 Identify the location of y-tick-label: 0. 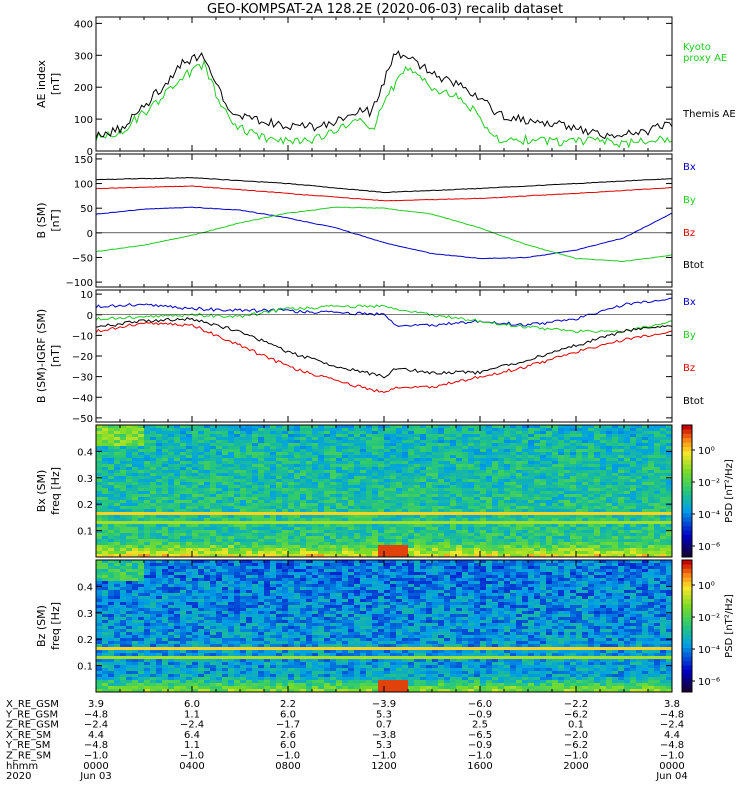
(90, 234).